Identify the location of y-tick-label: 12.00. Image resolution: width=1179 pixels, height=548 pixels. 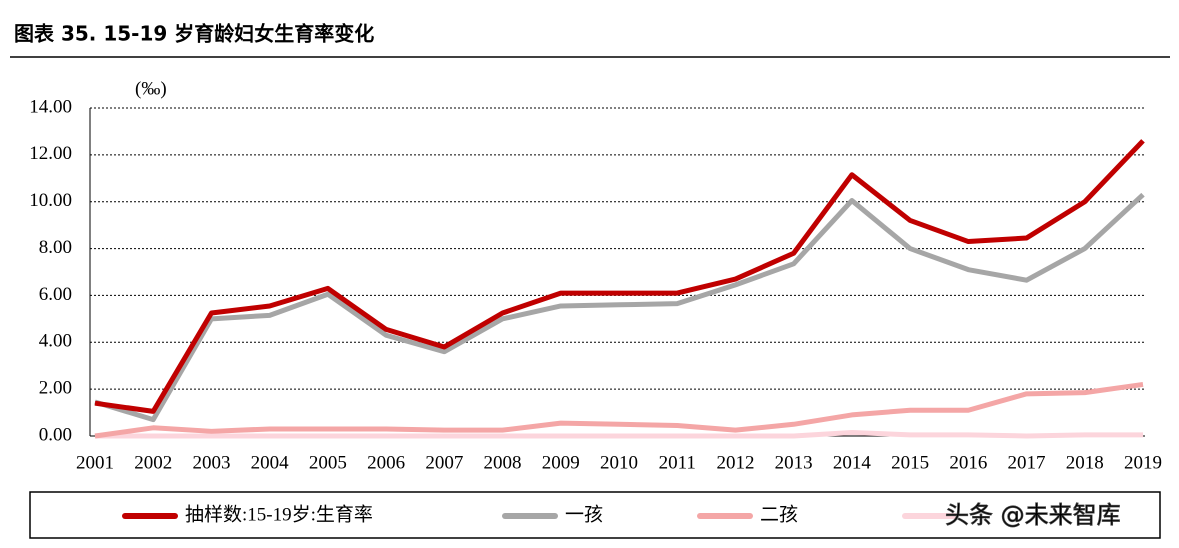
(50, 153).